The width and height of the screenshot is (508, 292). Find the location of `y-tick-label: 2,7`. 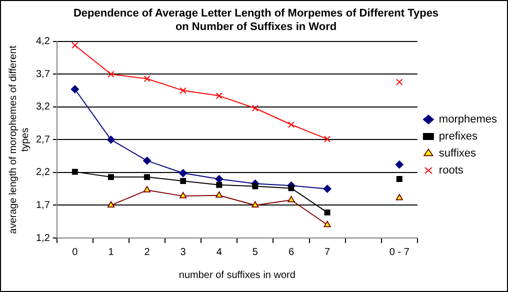

y-tick-label: 2,7 is located at coordinates (43, 140).